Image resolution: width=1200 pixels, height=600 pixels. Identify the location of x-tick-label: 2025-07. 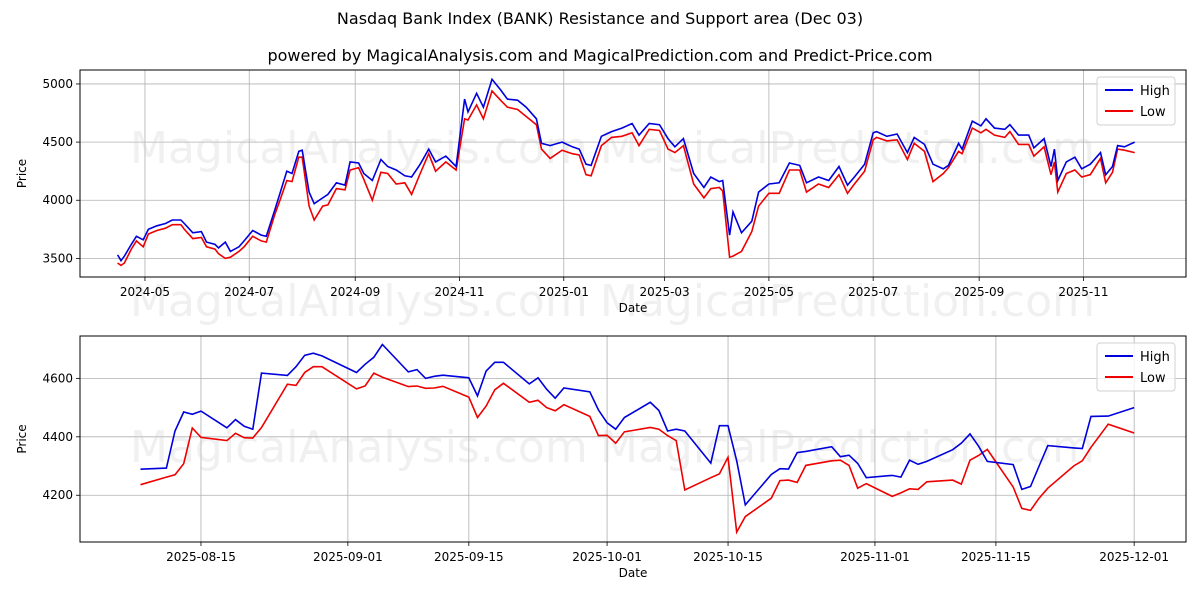
(873, 292).